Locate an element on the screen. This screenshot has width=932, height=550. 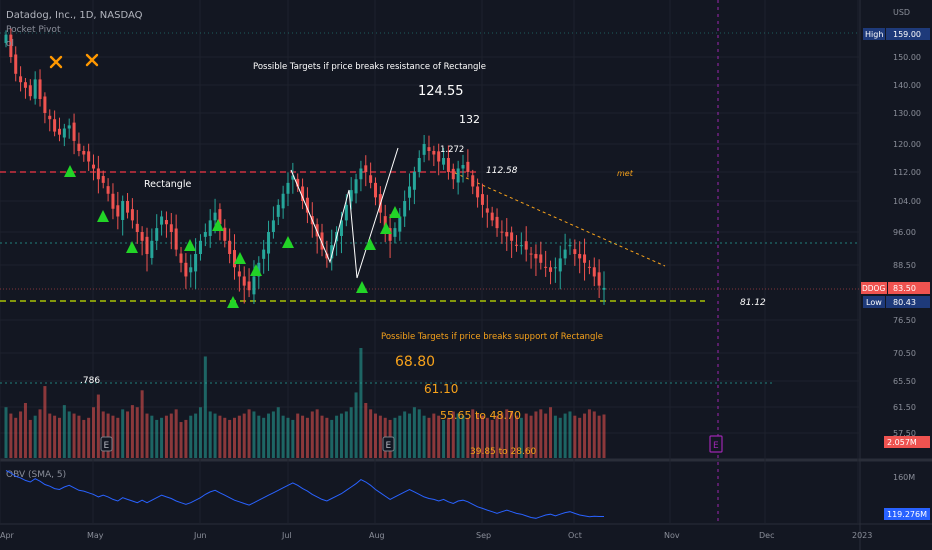
time-label: Apr is located at coordinates (7, 535).